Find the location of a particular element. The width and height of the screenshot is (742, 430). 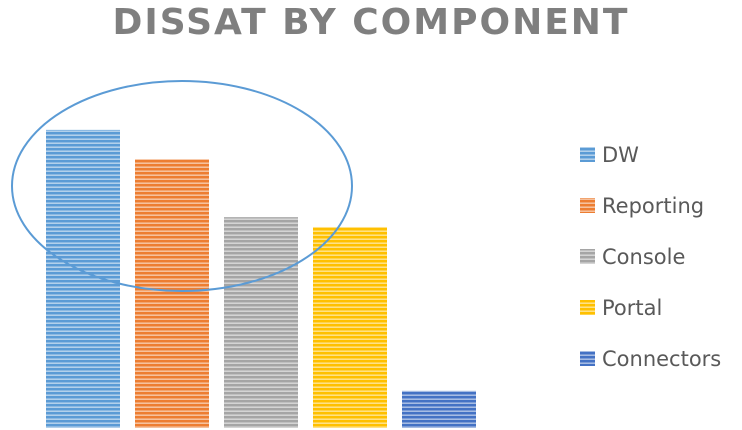

bar-connectors is located at coordinates (439, 409).